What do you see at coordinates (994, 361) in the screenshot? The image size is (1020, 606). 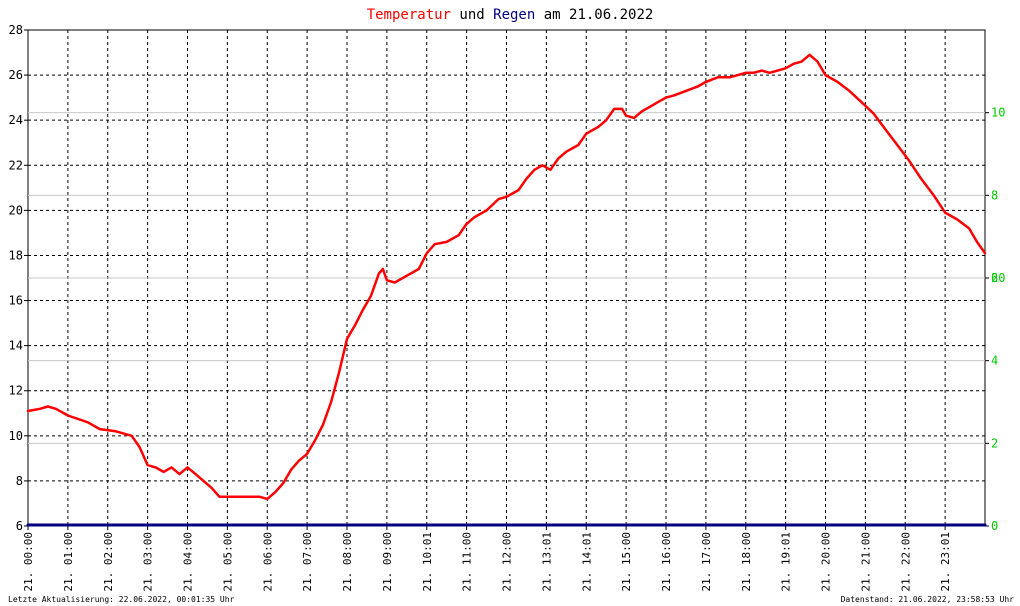 I see `y-right-tick-label: 4` at bounding box center [994, 361].